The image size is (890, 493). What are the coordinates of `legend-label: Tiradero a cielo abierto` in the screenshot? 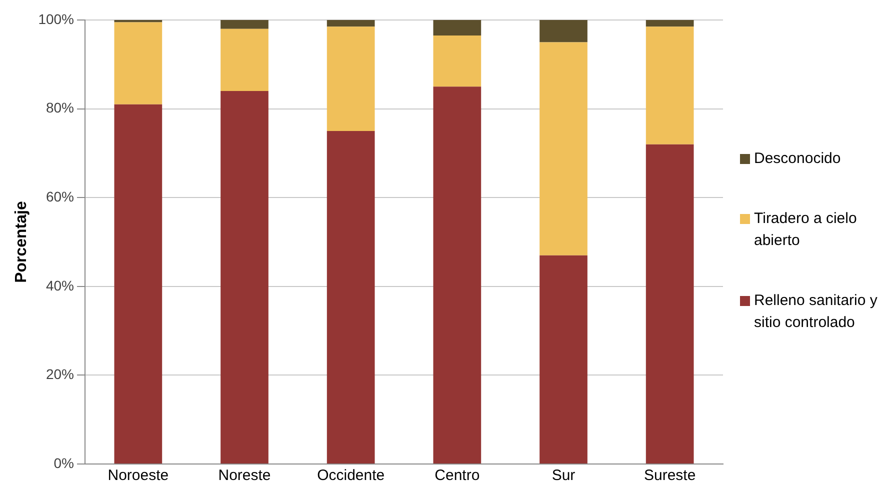 It's located at (806, 230).